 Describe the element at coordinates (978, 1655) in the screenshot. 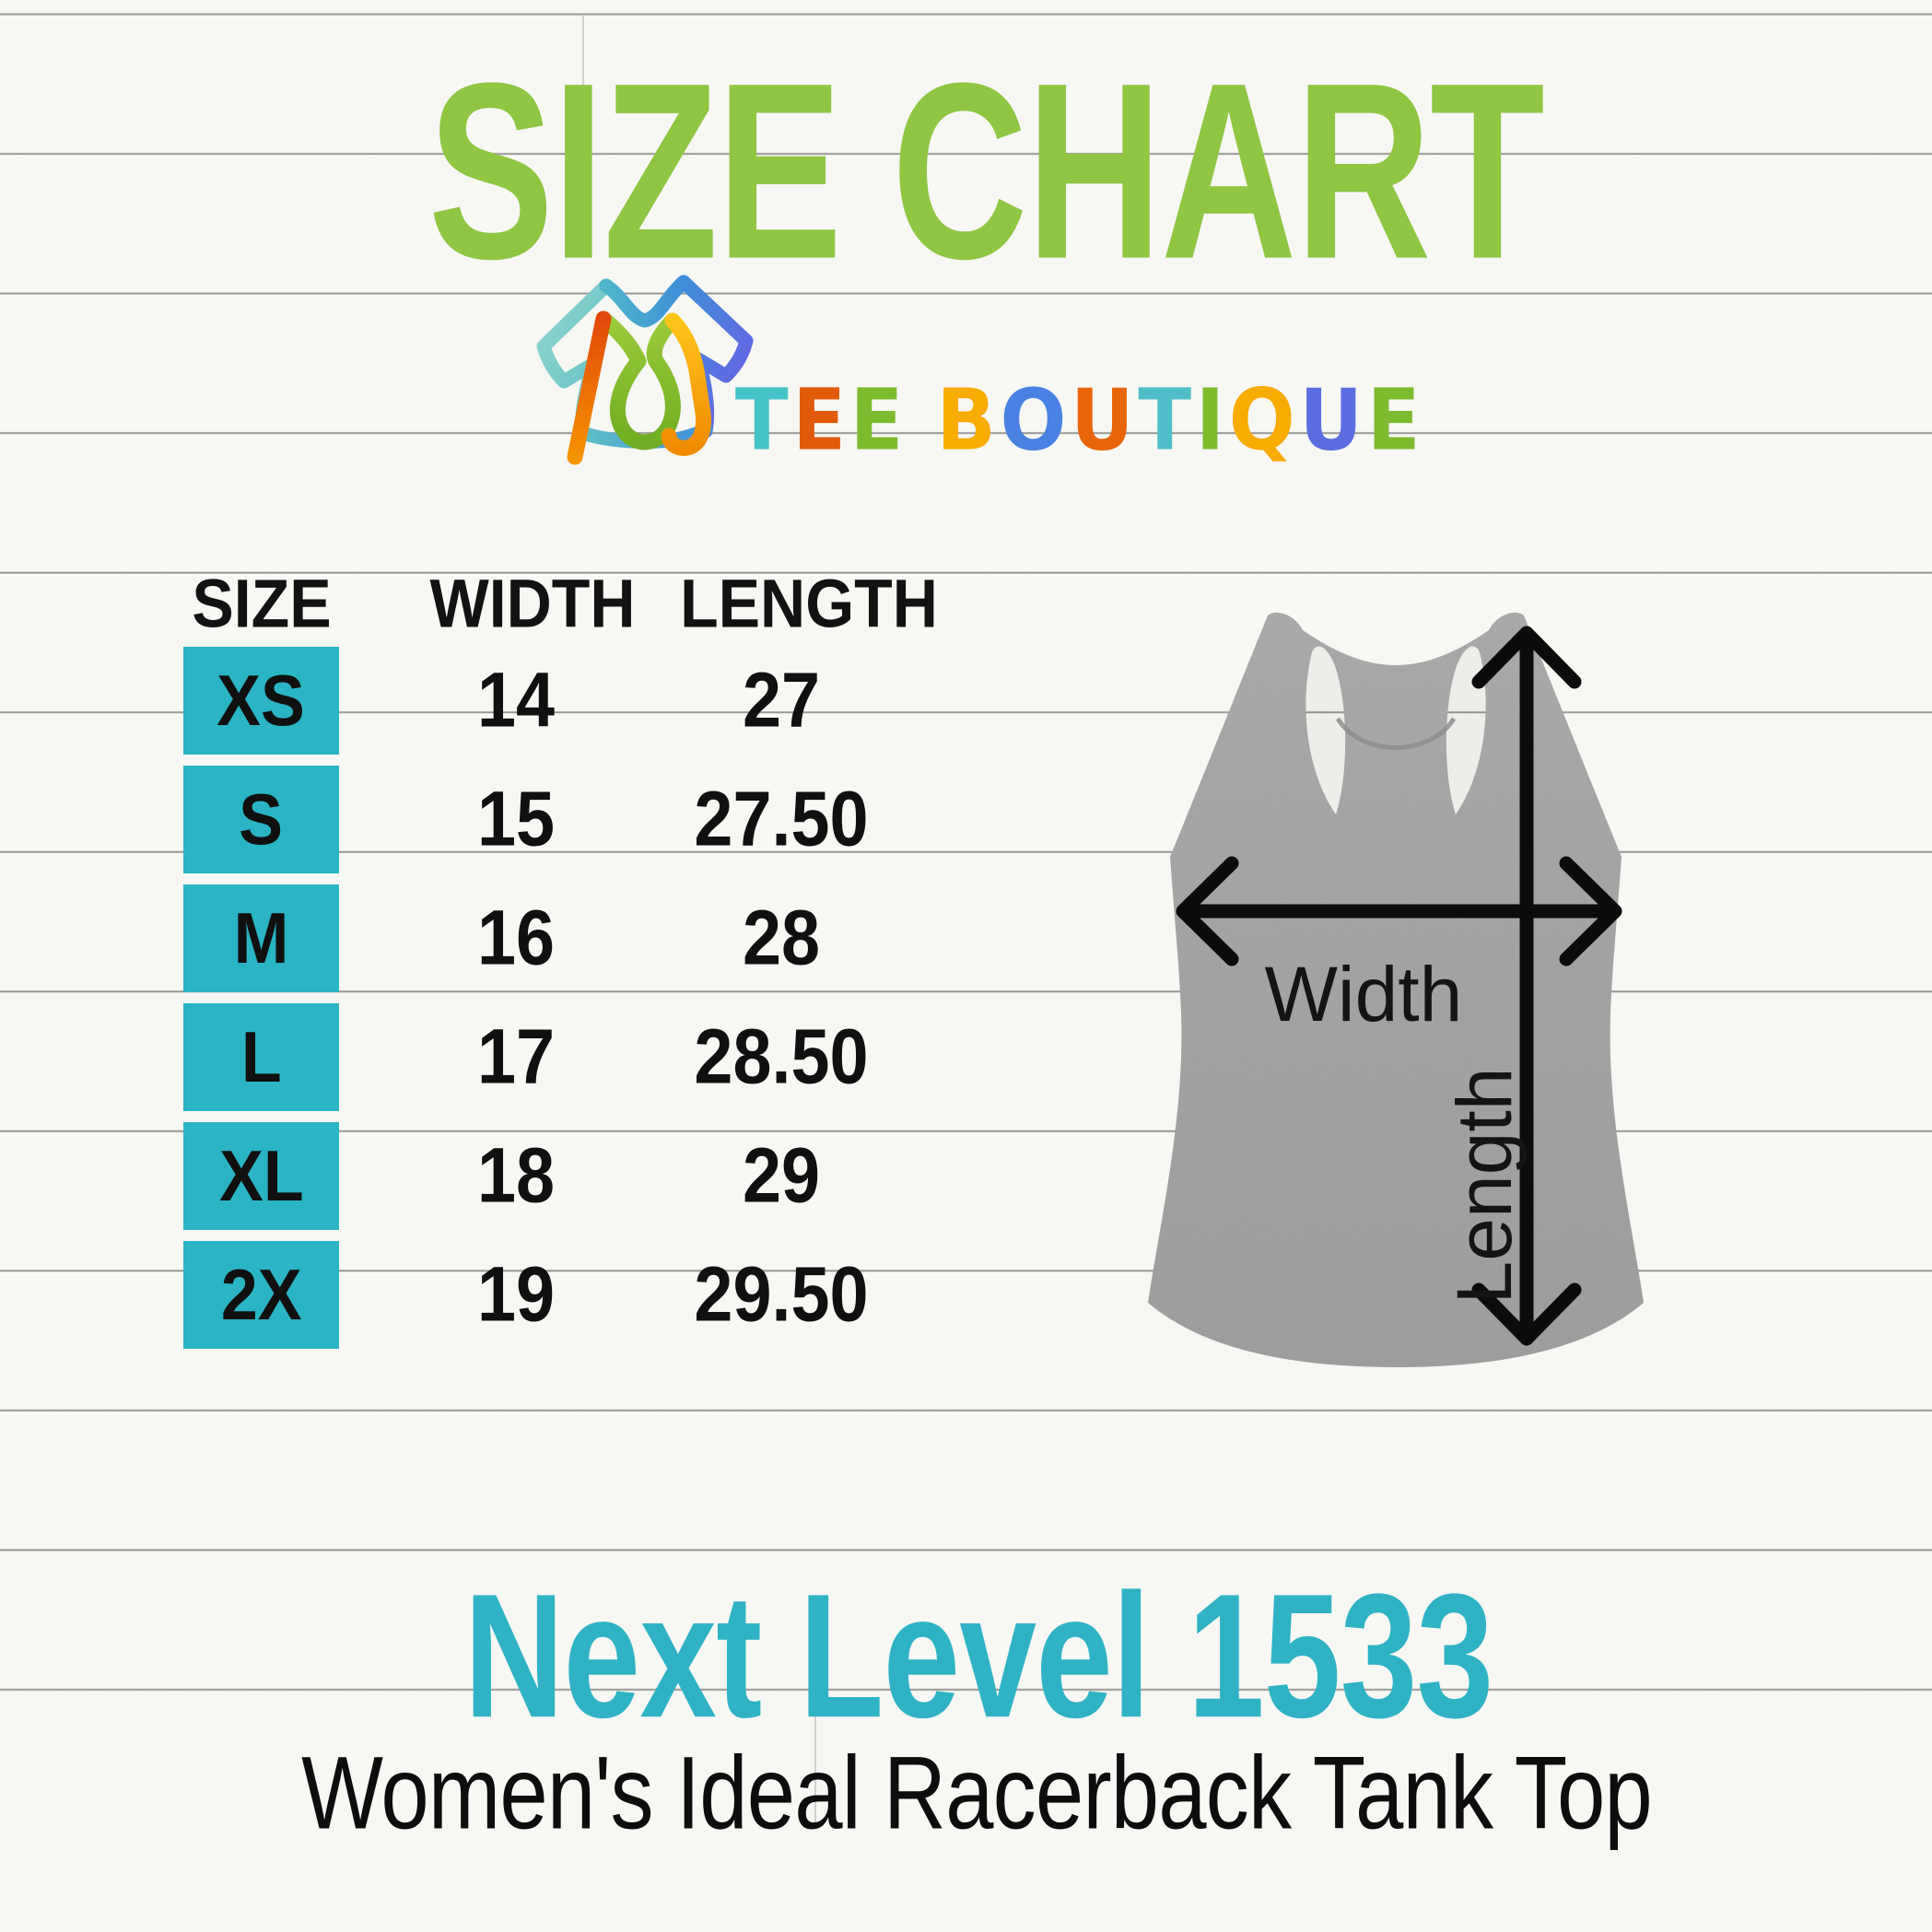

I see `product-model: Next Level 1533` at that location.